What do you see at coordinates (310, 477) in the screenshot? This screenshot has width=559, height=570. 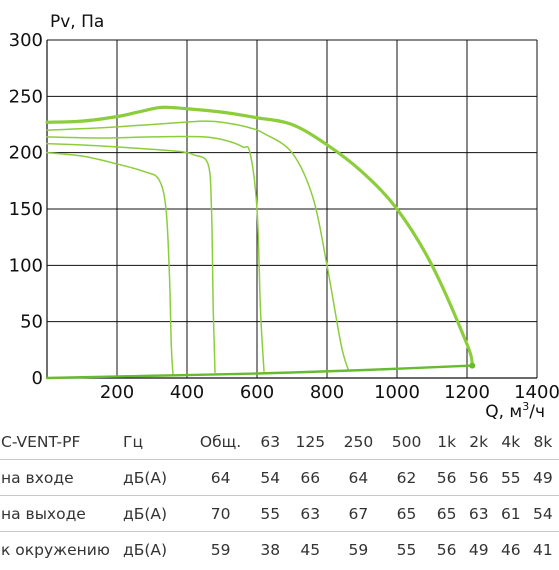 I see `table-value-cell: 66` at bounding box center [310, 477].